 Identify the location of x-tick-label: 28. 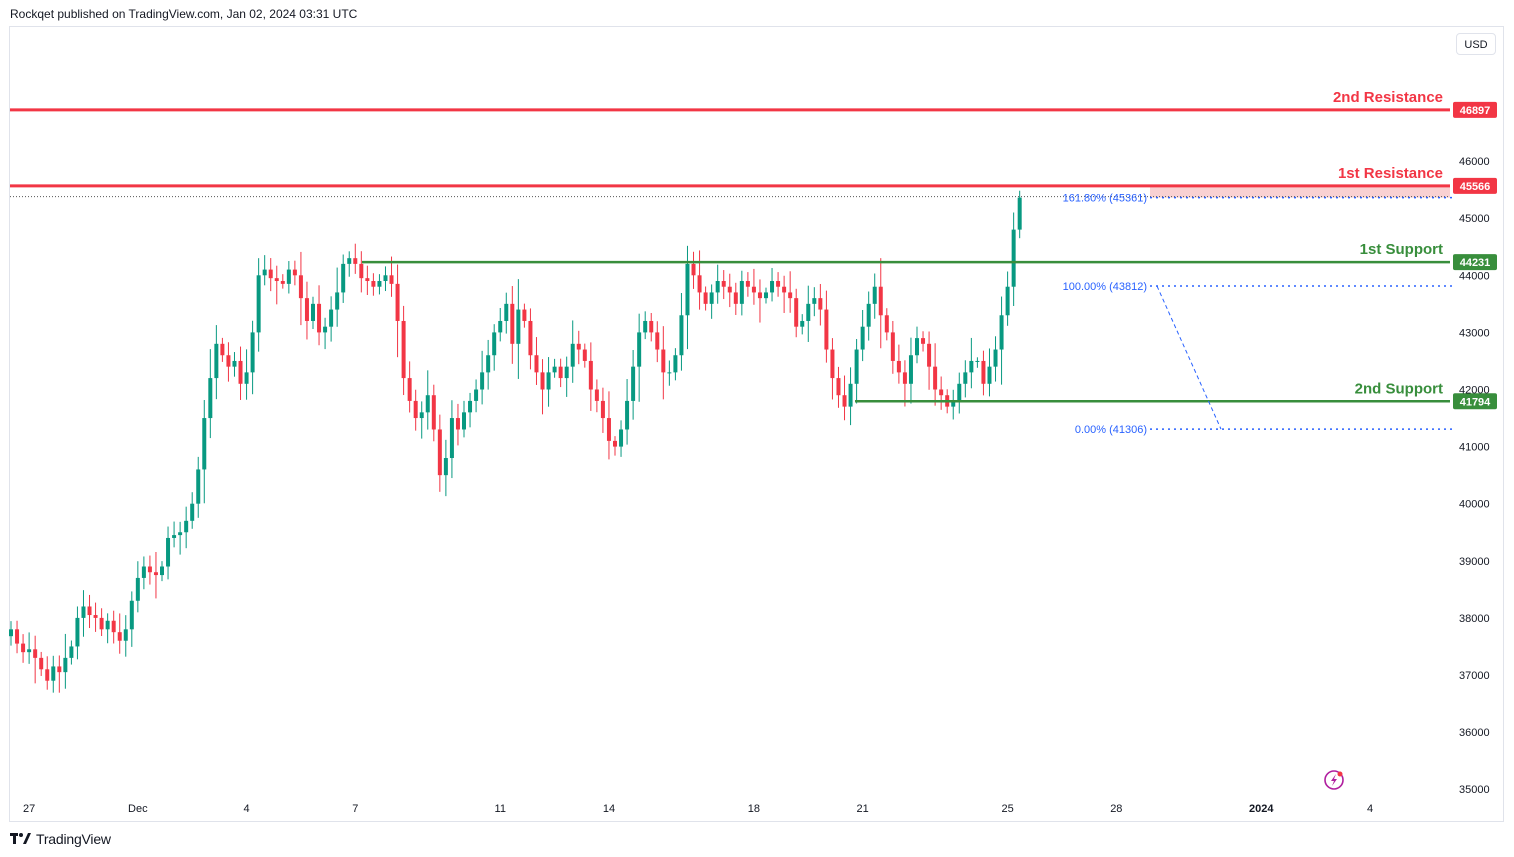
(1116, 809).